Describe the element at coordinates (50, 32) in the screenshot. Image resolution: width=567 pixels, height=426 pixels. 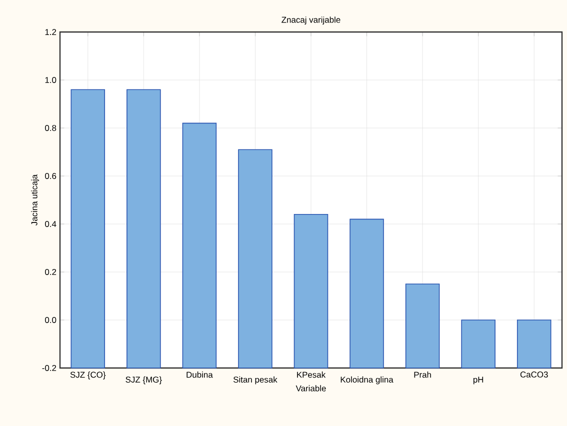
I see `y-tick-label: 1.2` at that location.